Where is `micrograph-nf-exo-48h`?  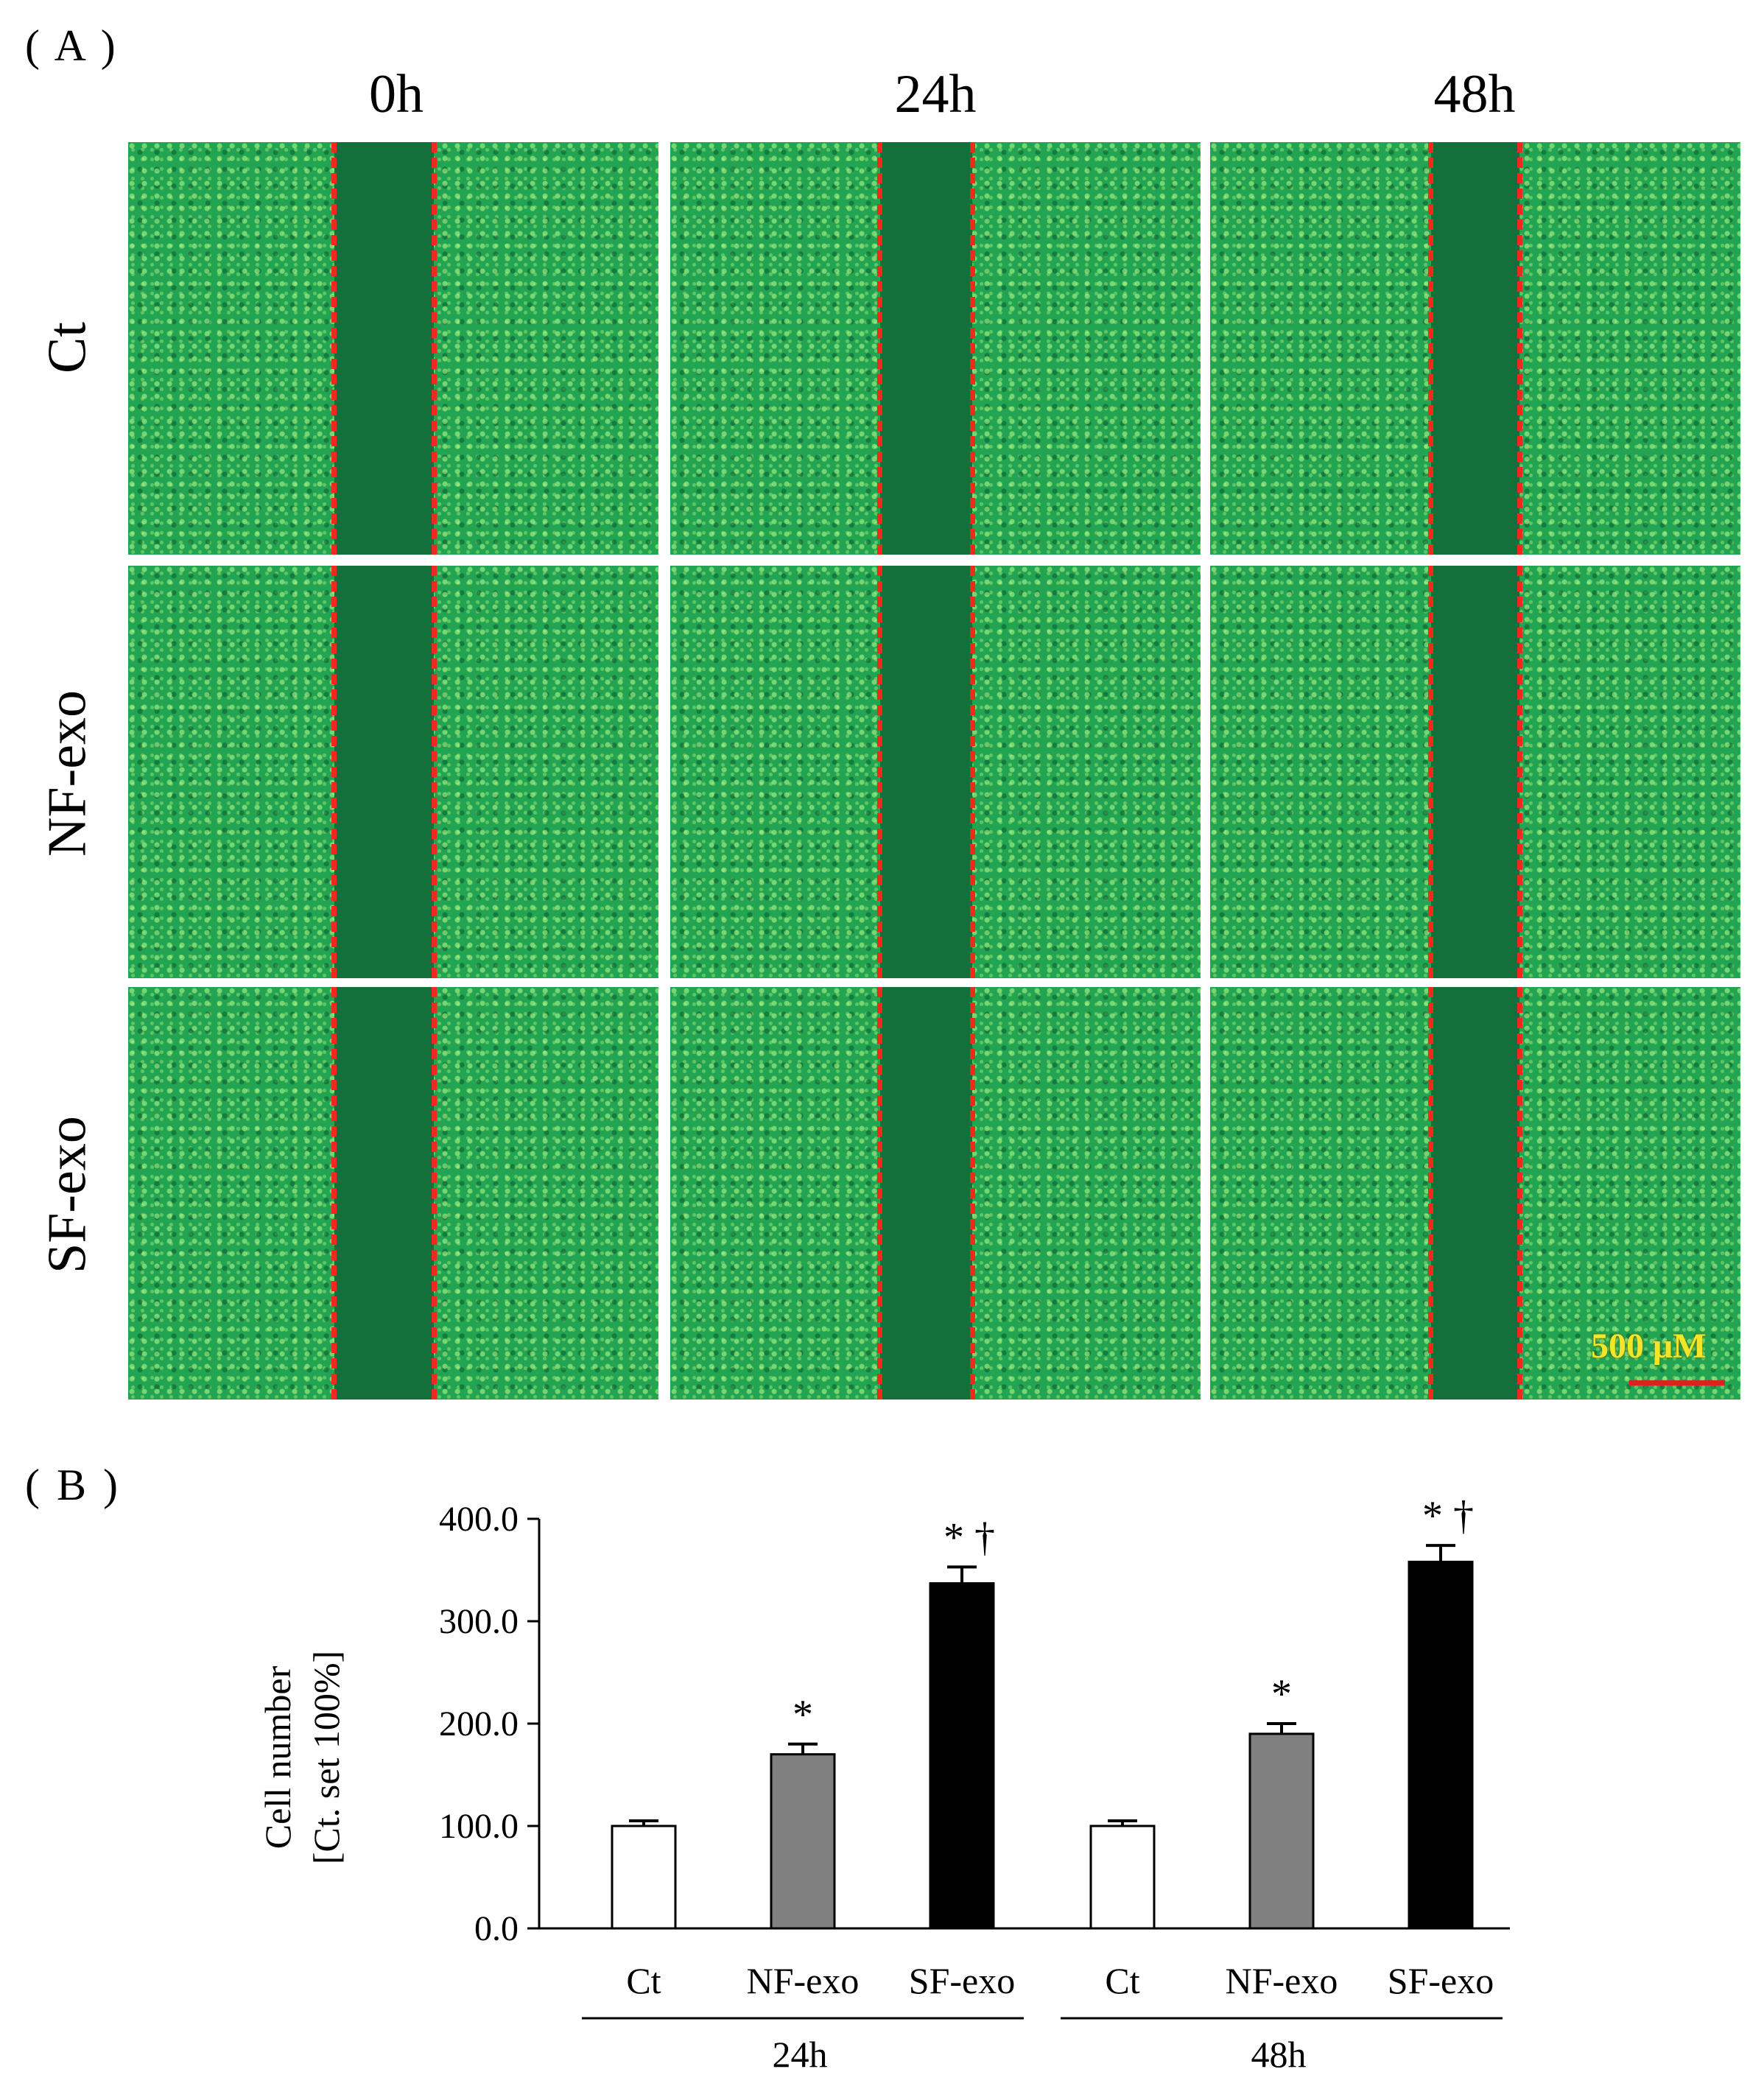
micrograph-nf-exo-48h is located at coordinates (1475, 772).